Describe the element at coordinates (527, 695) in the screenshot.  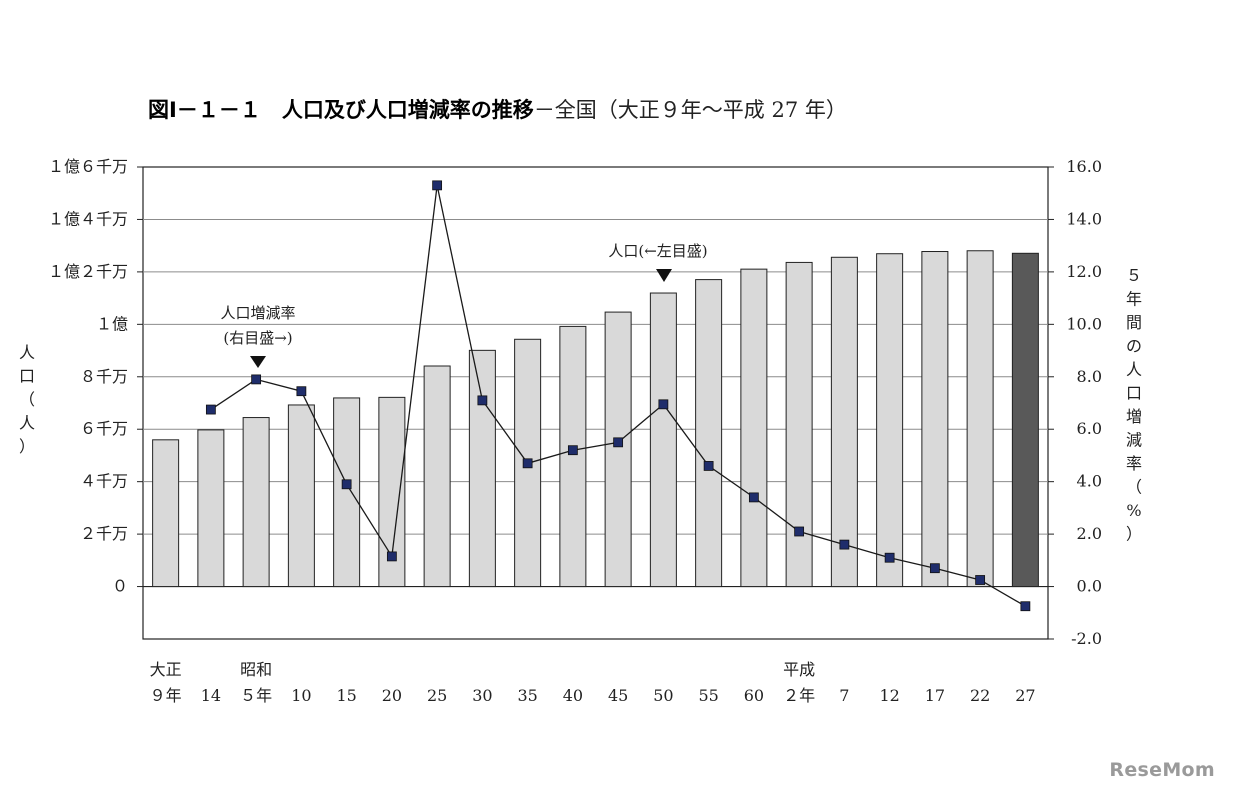
I see `x-tick-label: 35` at that location.